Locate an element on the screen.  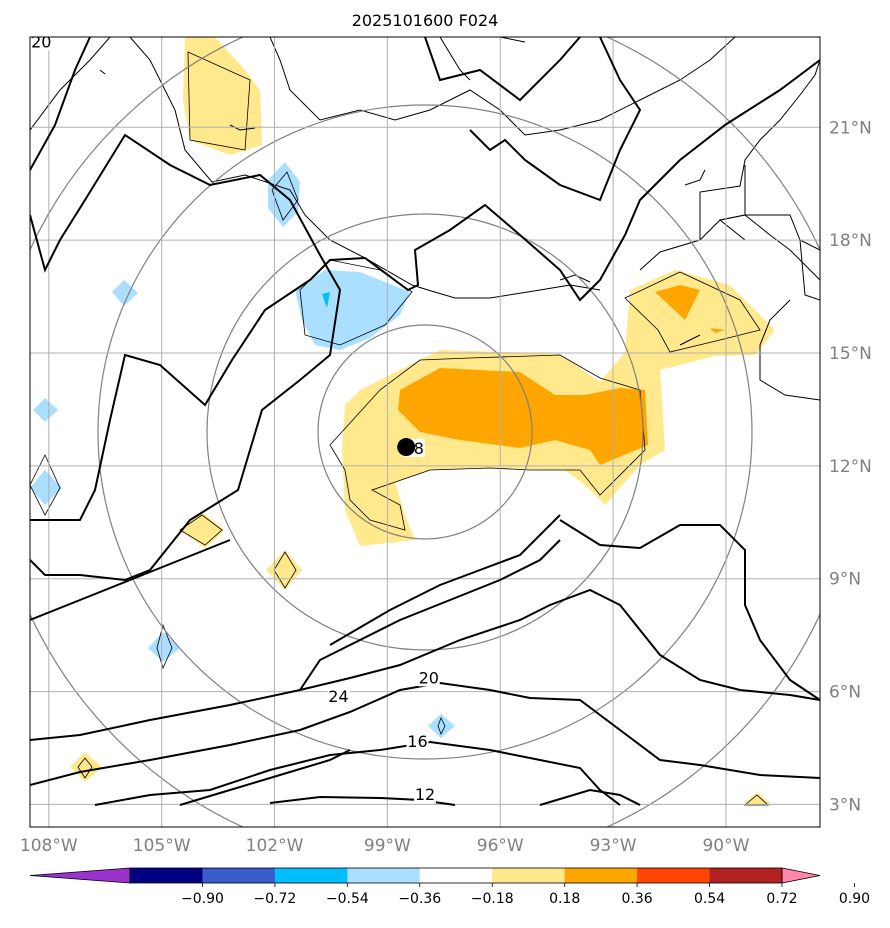
colorbar-tick-label: −0.90 is located at coordinates (202, 899).